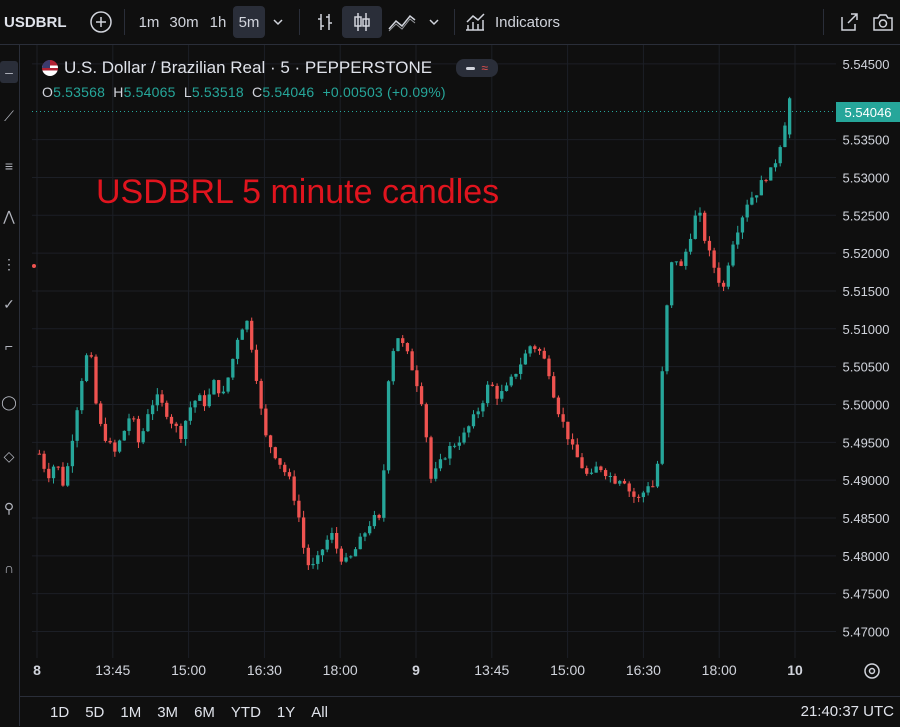 The height and width of the screenshot is (727, 900). Describe the element at coordinates (131, 712) in the screenshot. I see `range-1m-button: 1M` at that location.